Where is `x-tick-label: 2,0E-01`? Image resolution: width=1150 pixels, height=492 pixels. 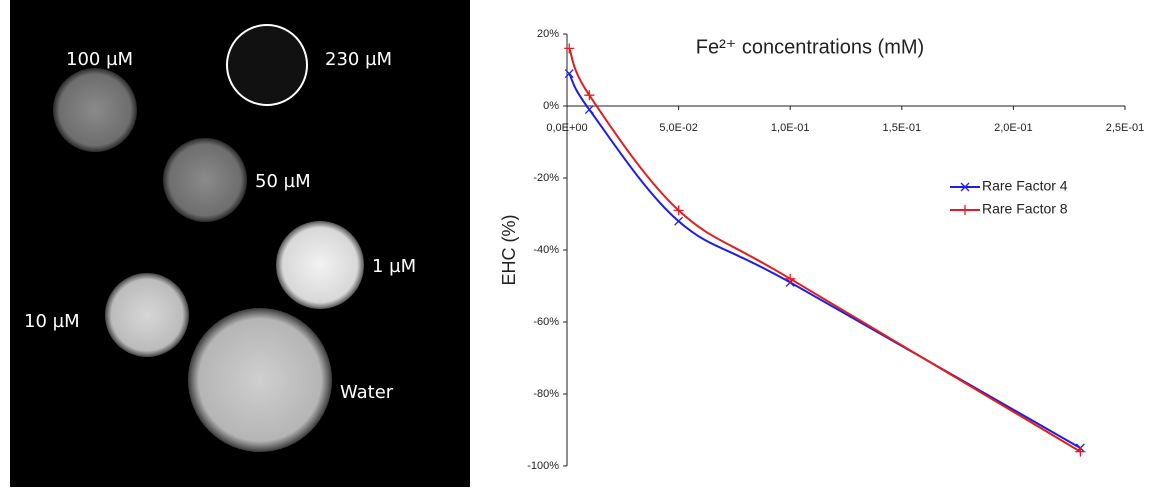
x-tick-label: 2,0E-01 is located at coordinates (1013, 128).